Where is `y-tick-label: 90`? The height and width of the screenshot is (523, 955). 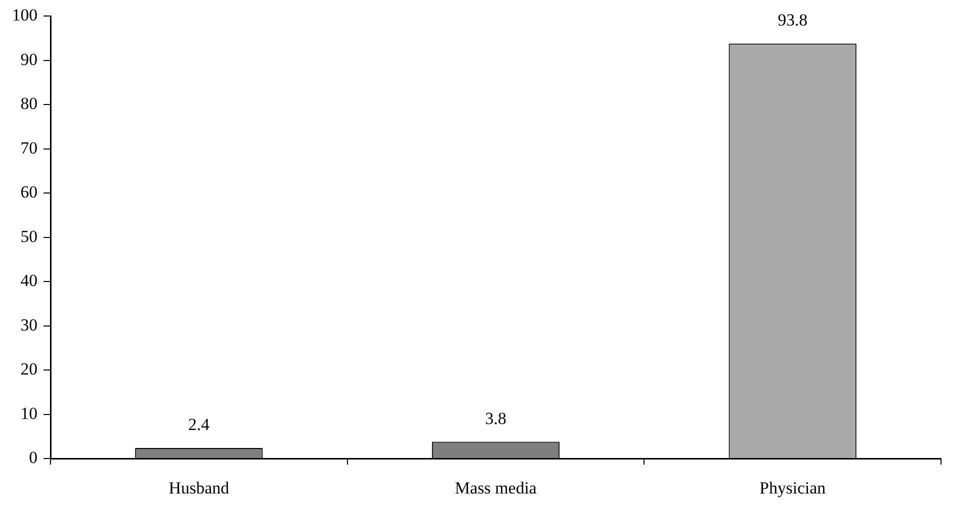
y-tick-label: 90 is located at coordinates (29, 59).